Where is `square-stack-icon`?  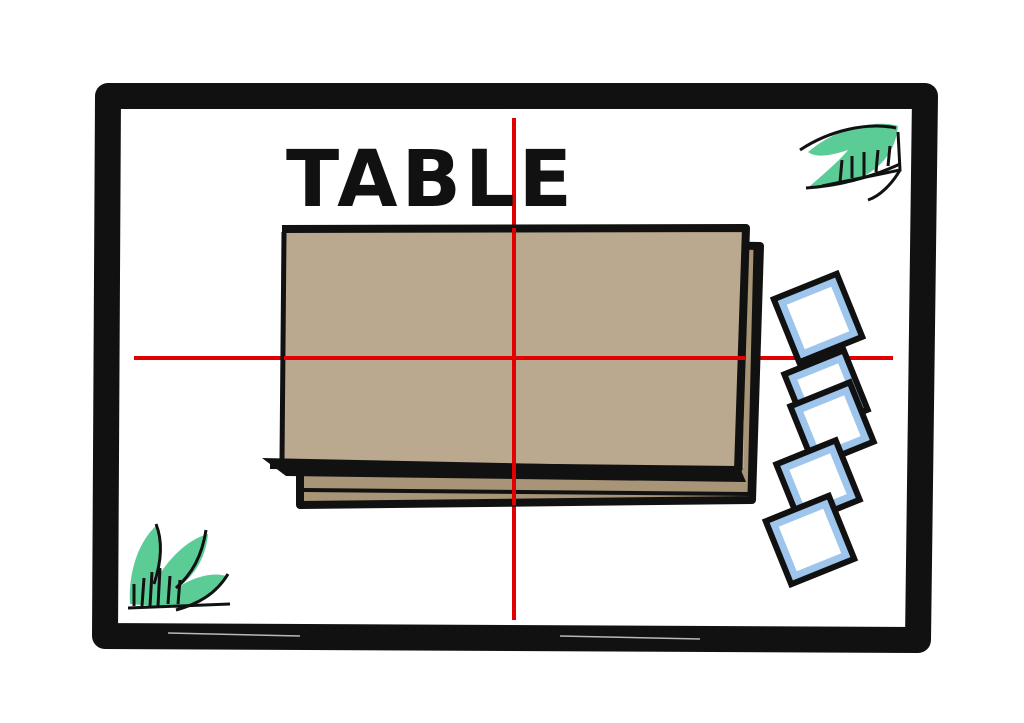
square-stack-icon is located at coordinates (819, 429).